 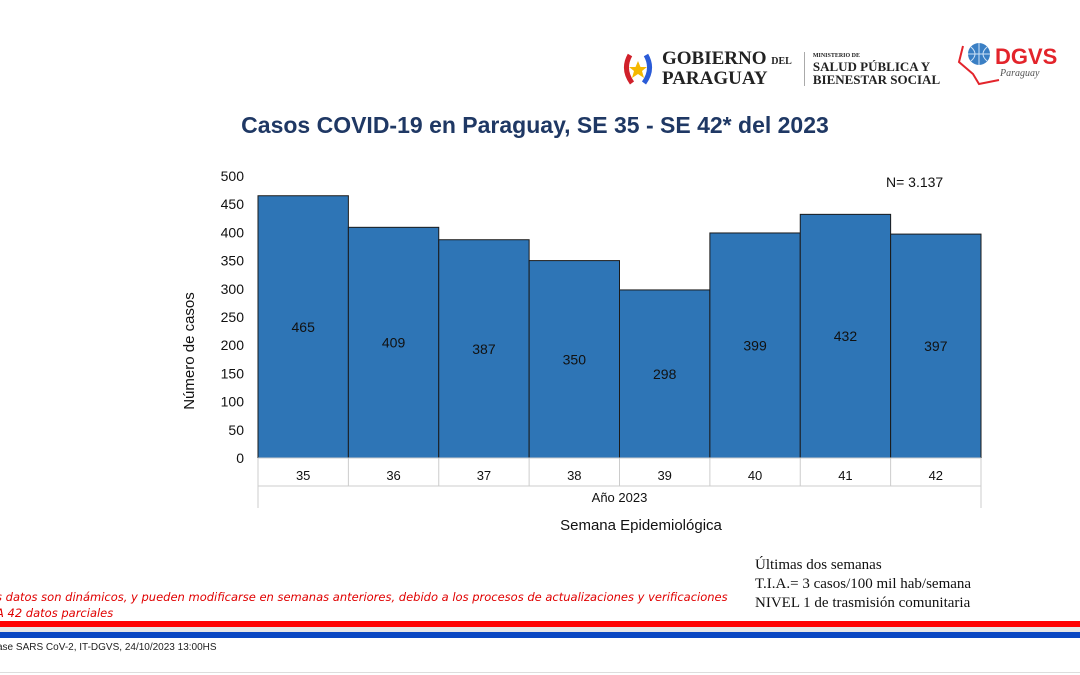 What do you see at coordinates (240, 458) in the screenshot?
I see `y-tick-label: 0` at bounding box center [240, 458].